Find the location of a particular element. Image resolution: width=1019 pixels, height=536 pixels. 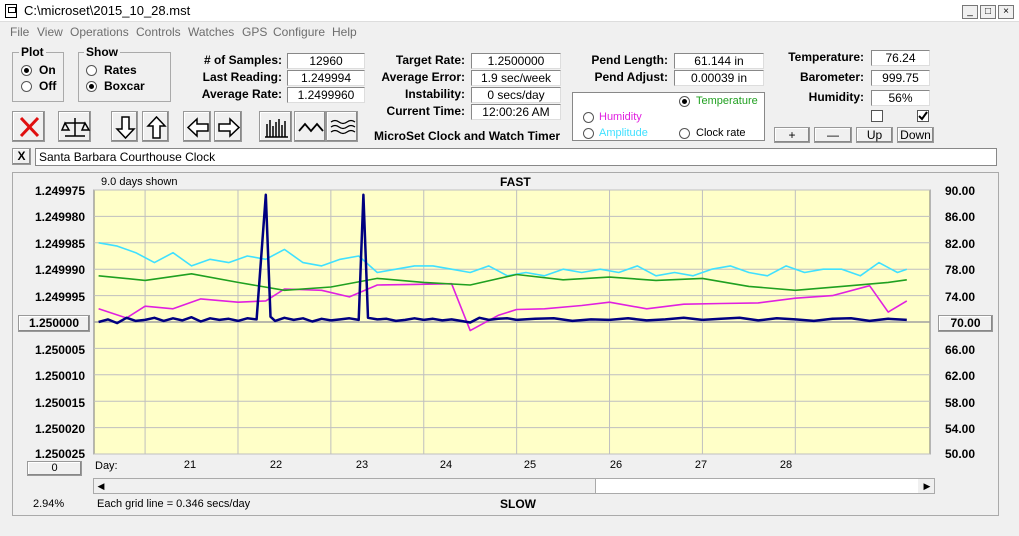

multi-wave-icon is located at coordinates (342, 126).